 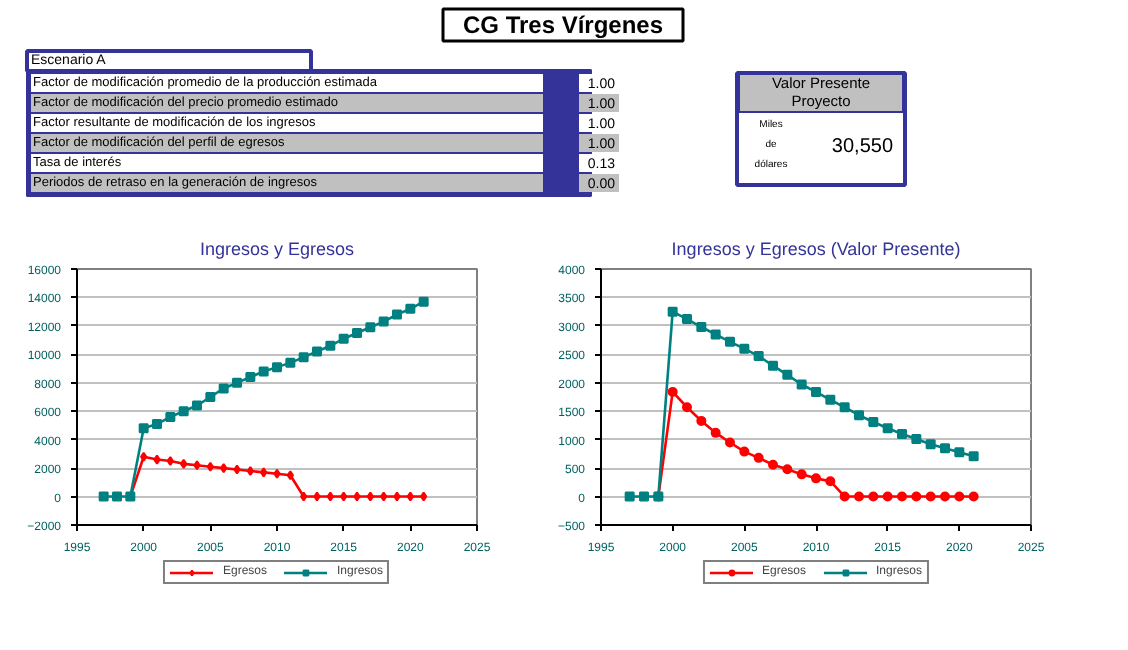 I want to click on chart-title: Ingresos y Egresos (Valor Presente), so click(x=816, y=249).